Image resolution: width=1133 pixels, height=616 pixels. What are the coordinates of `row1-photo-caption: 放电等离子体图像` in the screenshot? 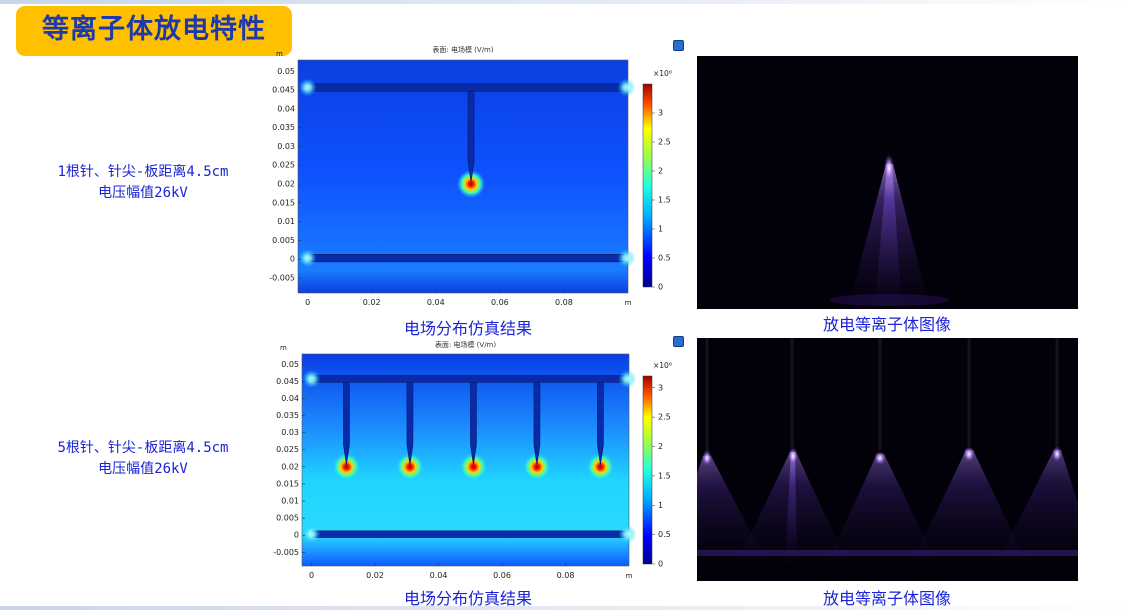 It's located at (886, 324).